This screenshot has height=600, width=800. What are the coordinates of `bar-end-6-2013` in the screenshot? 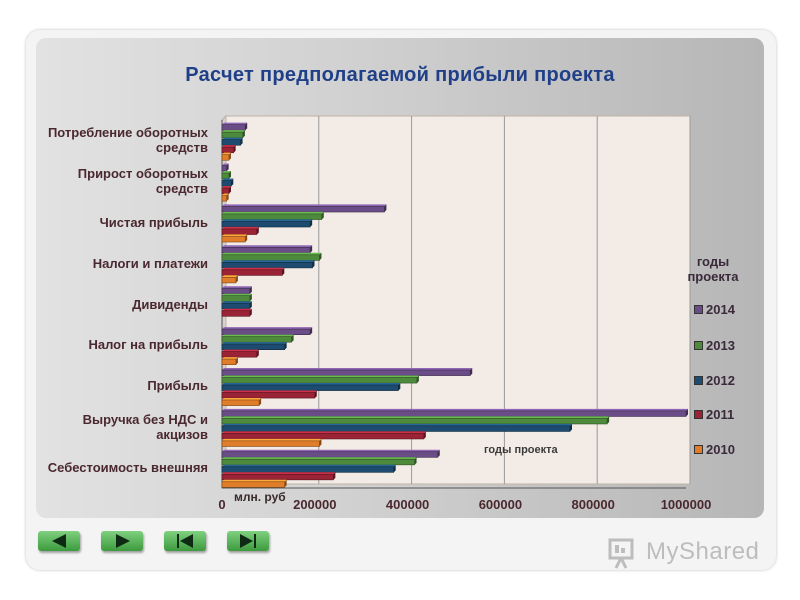 It's located at (417, 379).